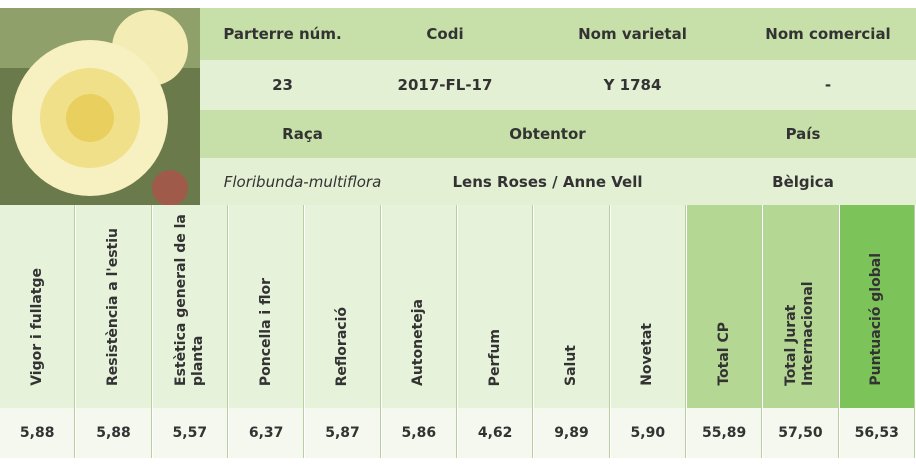  I want to click on rose-photo, so click(100, 106).